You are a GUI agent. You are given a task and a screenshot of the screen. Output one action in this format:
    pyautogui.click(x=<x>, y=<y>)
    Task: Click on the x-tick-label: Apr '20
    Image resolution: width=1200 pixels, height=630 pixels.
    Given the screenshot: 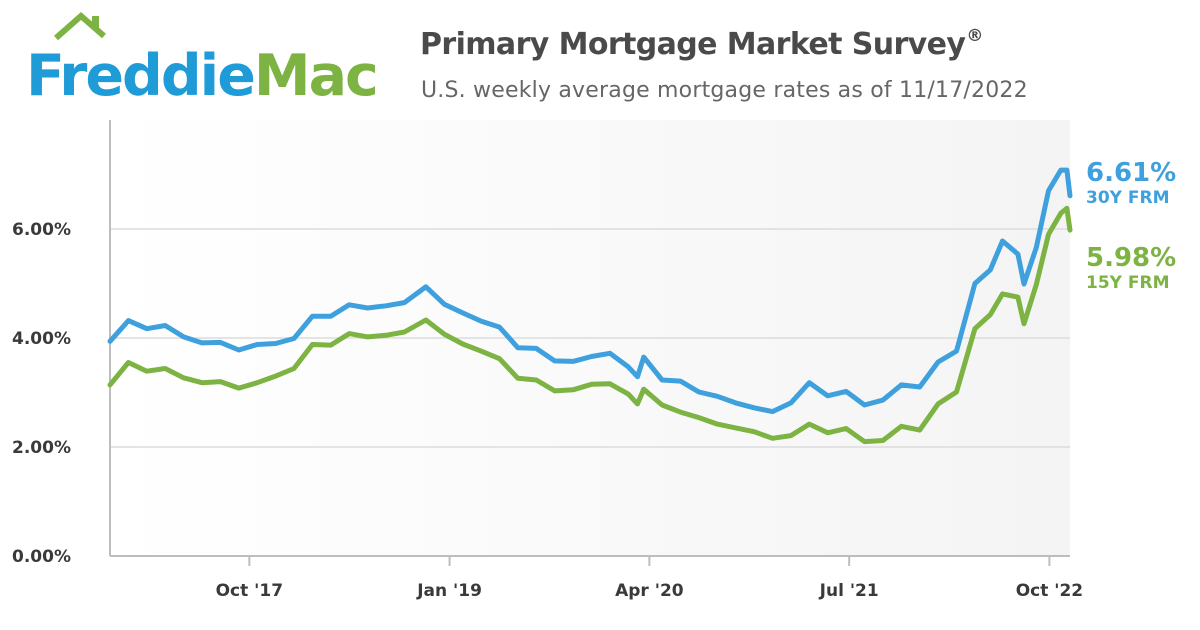 What is the action you would take?
    pyautogui.click(x=649, y=591)
    